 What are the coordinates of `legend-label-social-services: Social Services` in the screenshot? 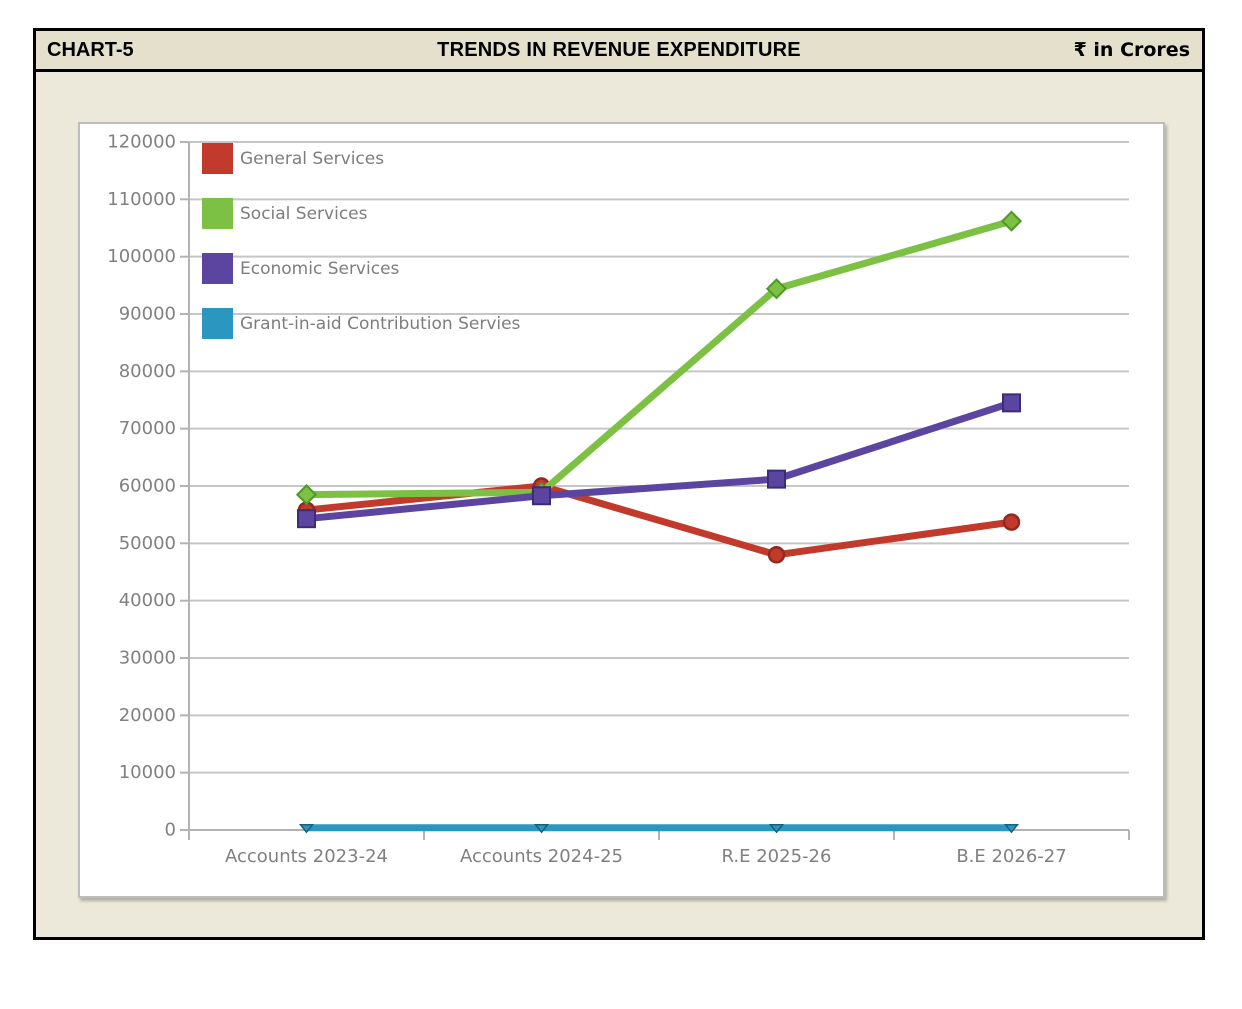 It's located at (304, 214).